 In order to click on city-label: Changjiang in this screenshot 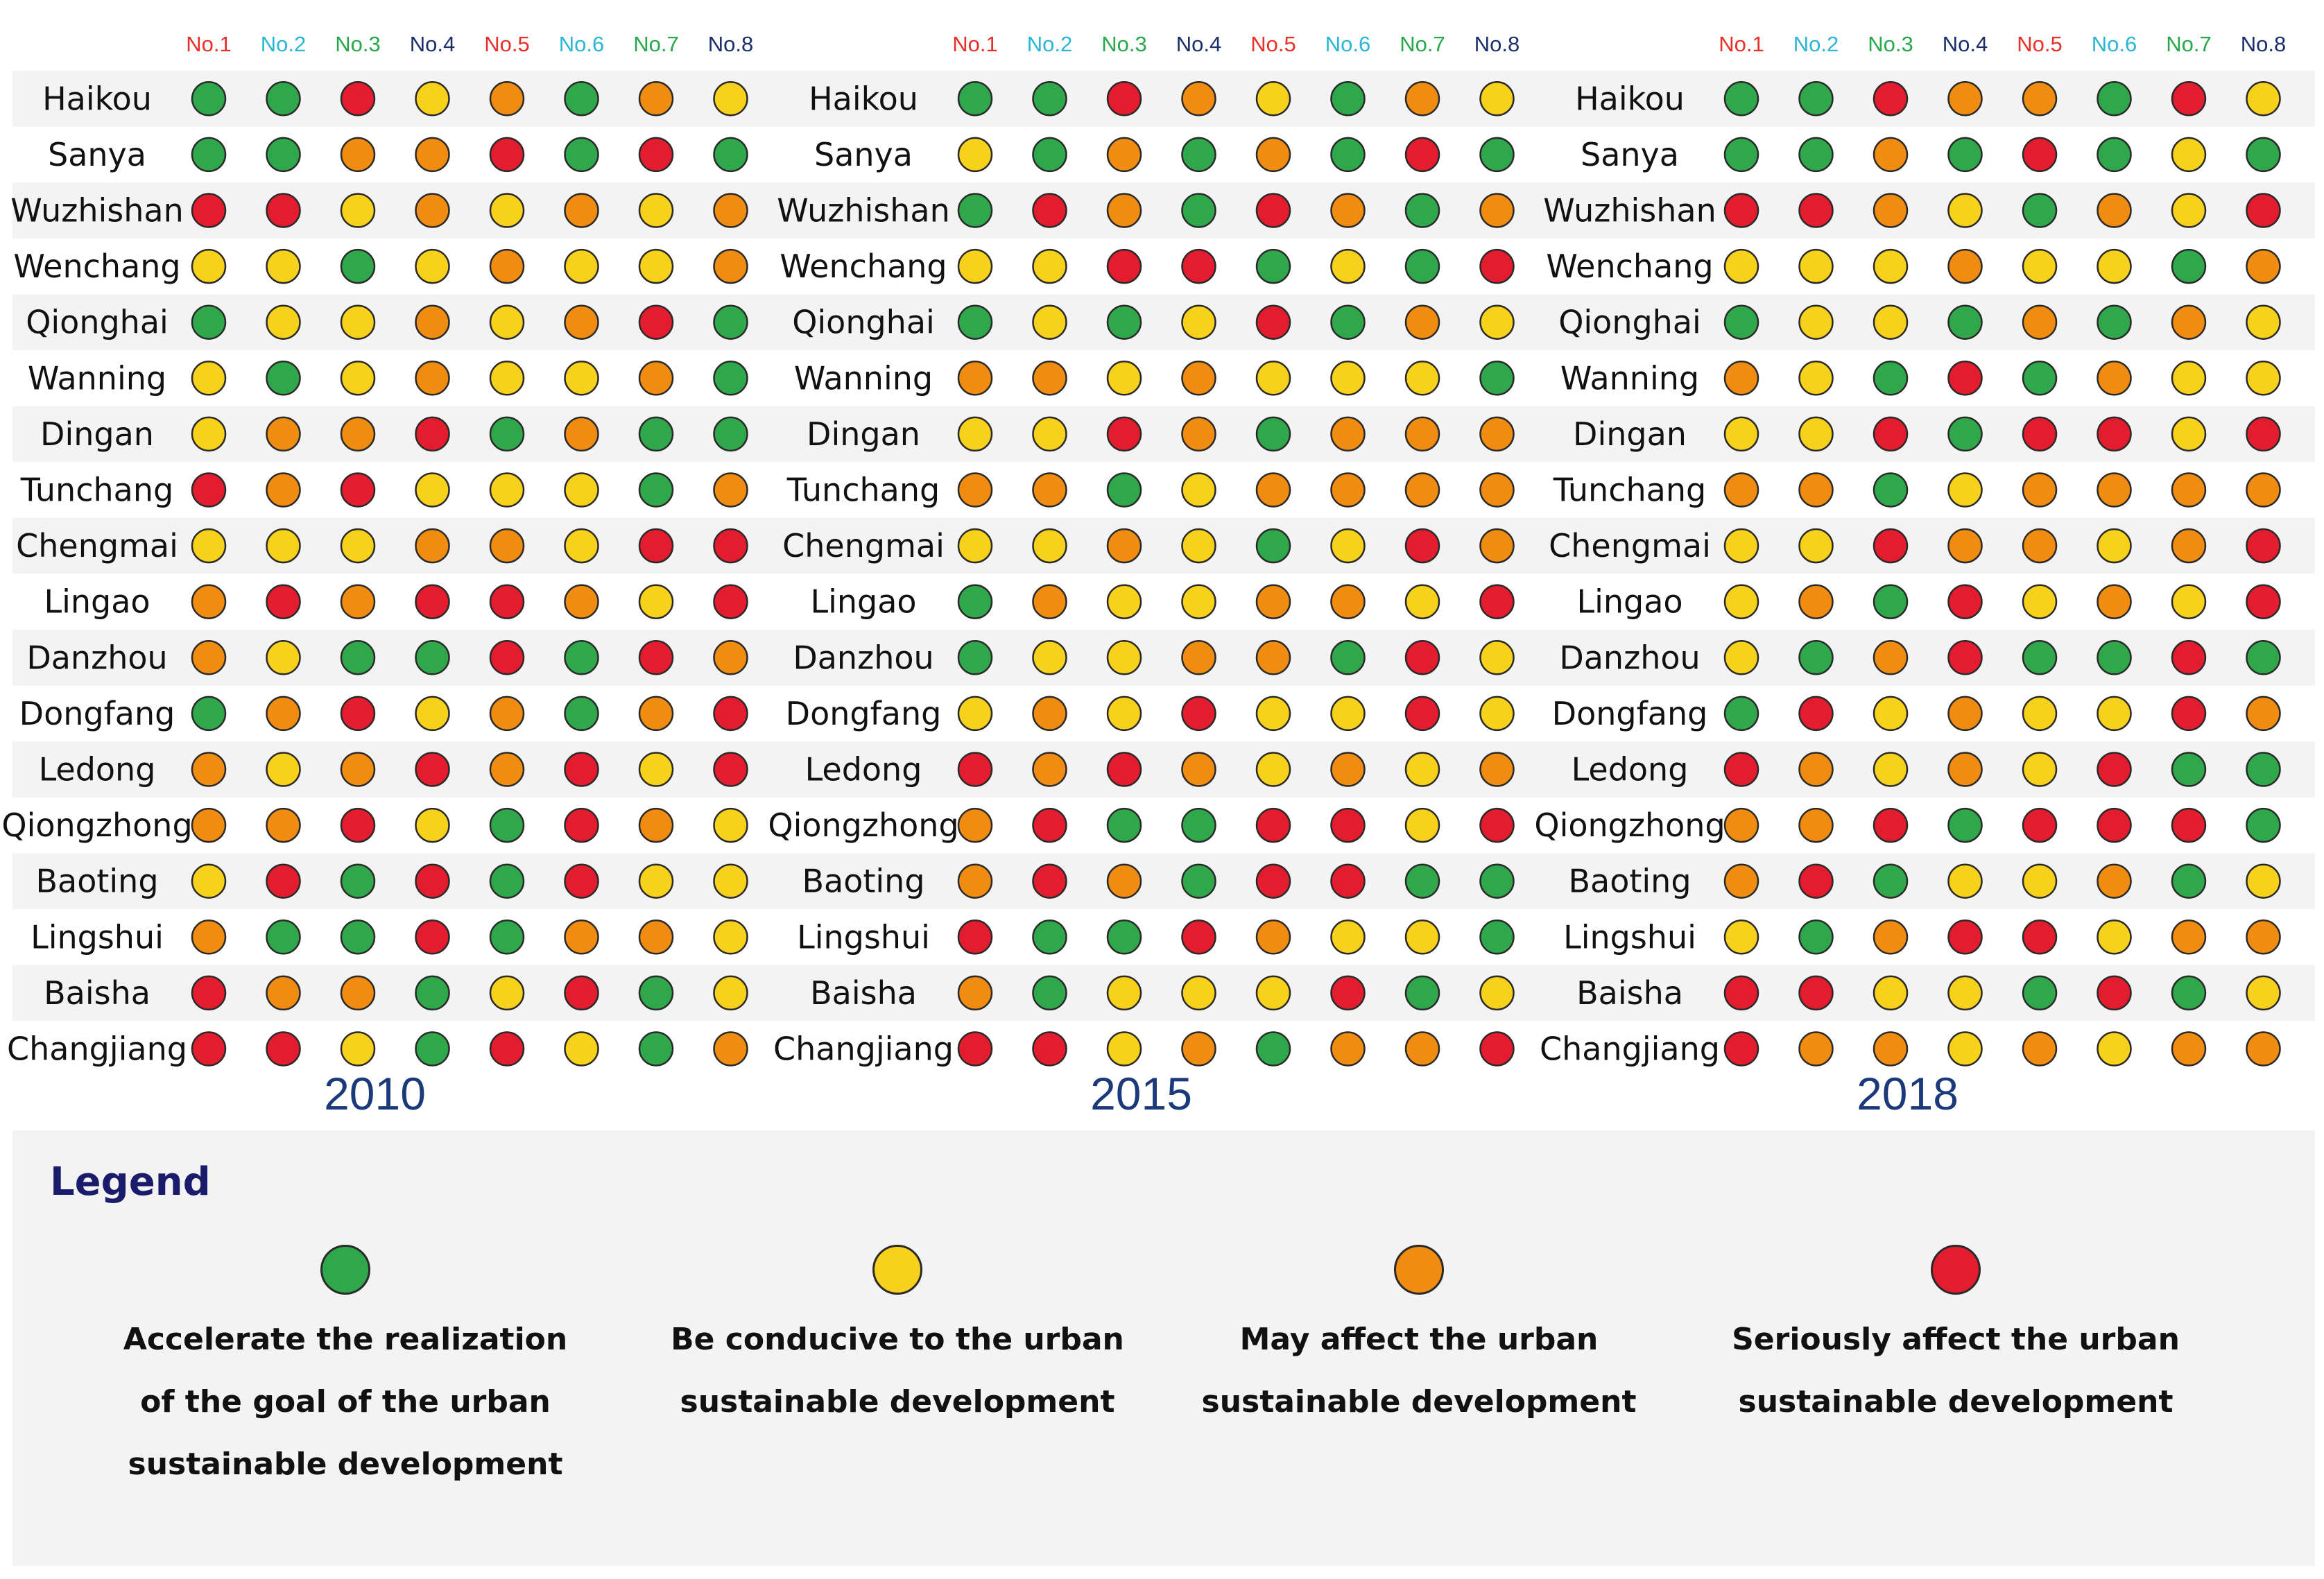, I will do `click(1630, 1049)`.